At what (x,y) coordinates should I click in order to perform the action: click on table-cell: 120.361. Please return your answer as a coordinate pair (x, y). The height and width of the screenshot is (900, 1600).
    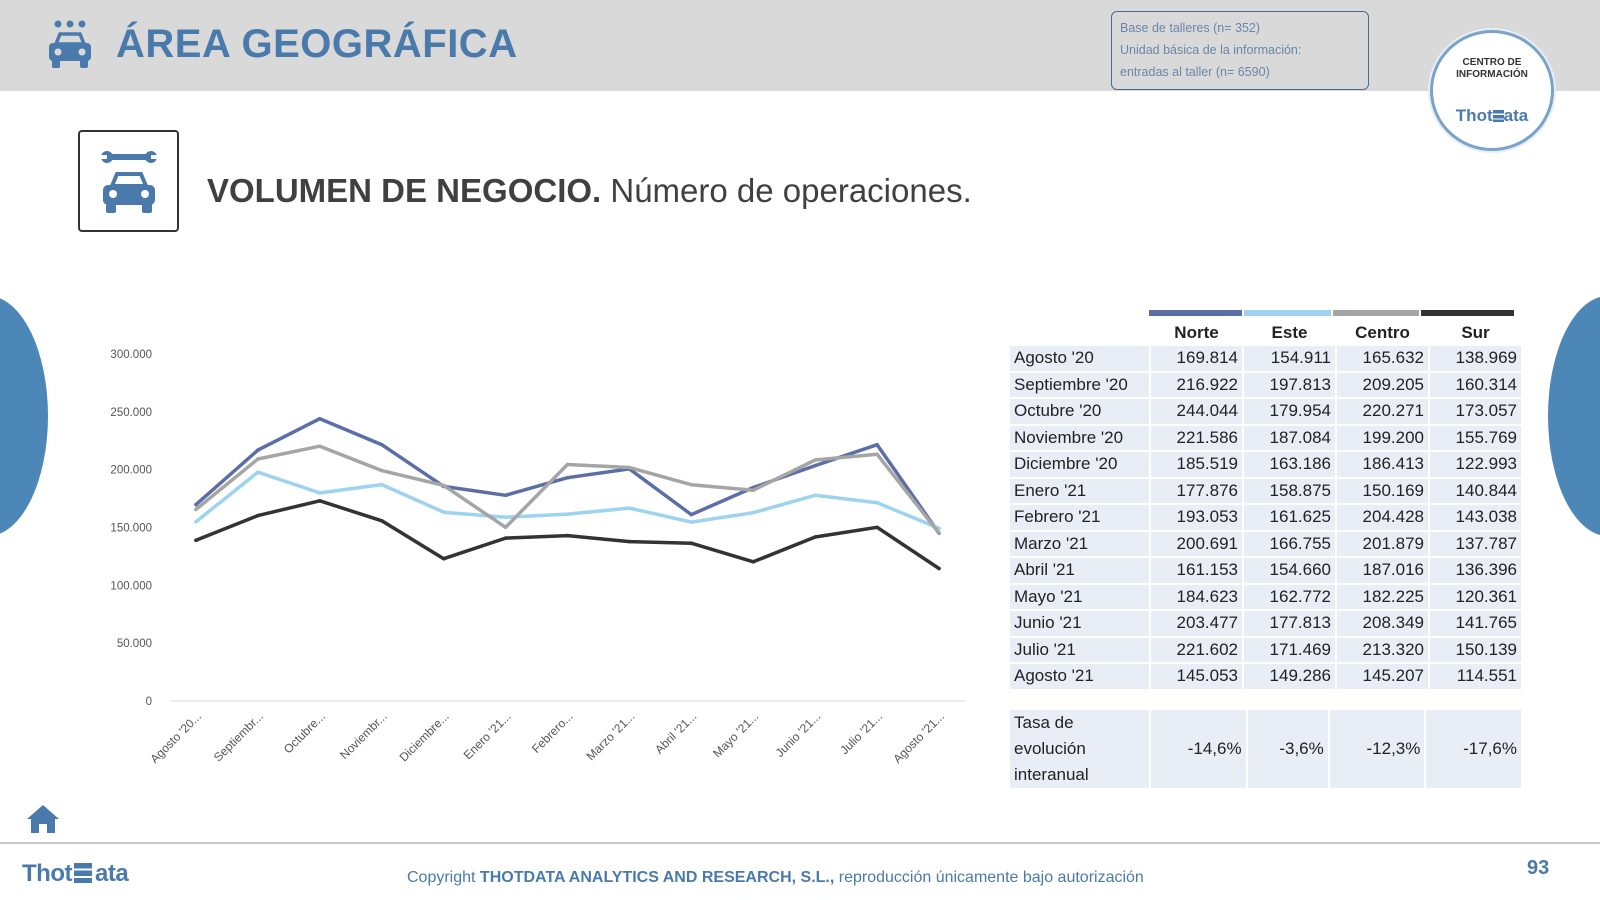
    Looking at the image, I should click on (1475, 596).